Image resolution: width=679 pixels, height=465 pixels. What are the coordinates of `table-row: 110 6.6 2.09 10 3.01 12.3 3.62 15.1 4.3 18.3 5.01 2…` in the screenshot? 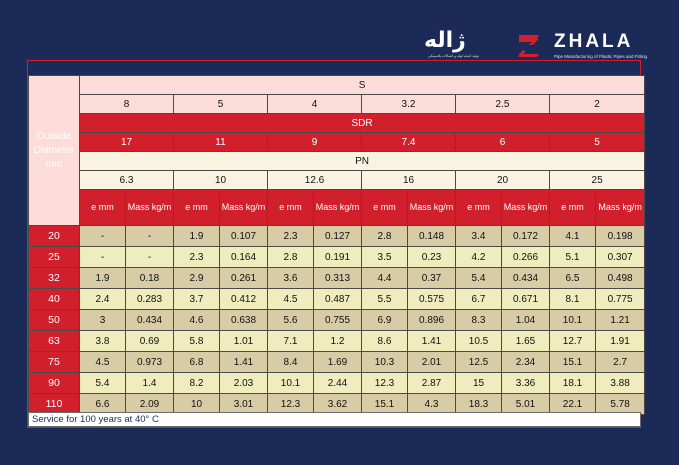 It's located at (337, 404).